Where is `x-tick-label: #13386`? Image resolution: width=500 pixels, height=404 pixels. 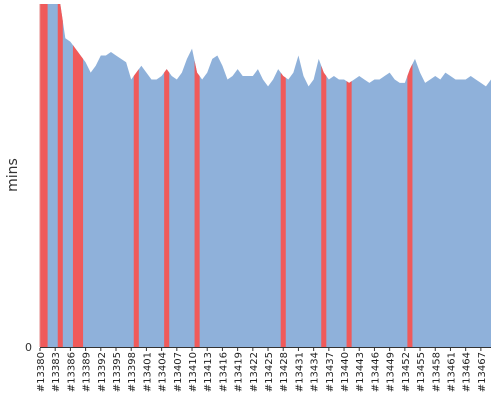 x-tick-label: #13386 is located at coordinates (71, 372).